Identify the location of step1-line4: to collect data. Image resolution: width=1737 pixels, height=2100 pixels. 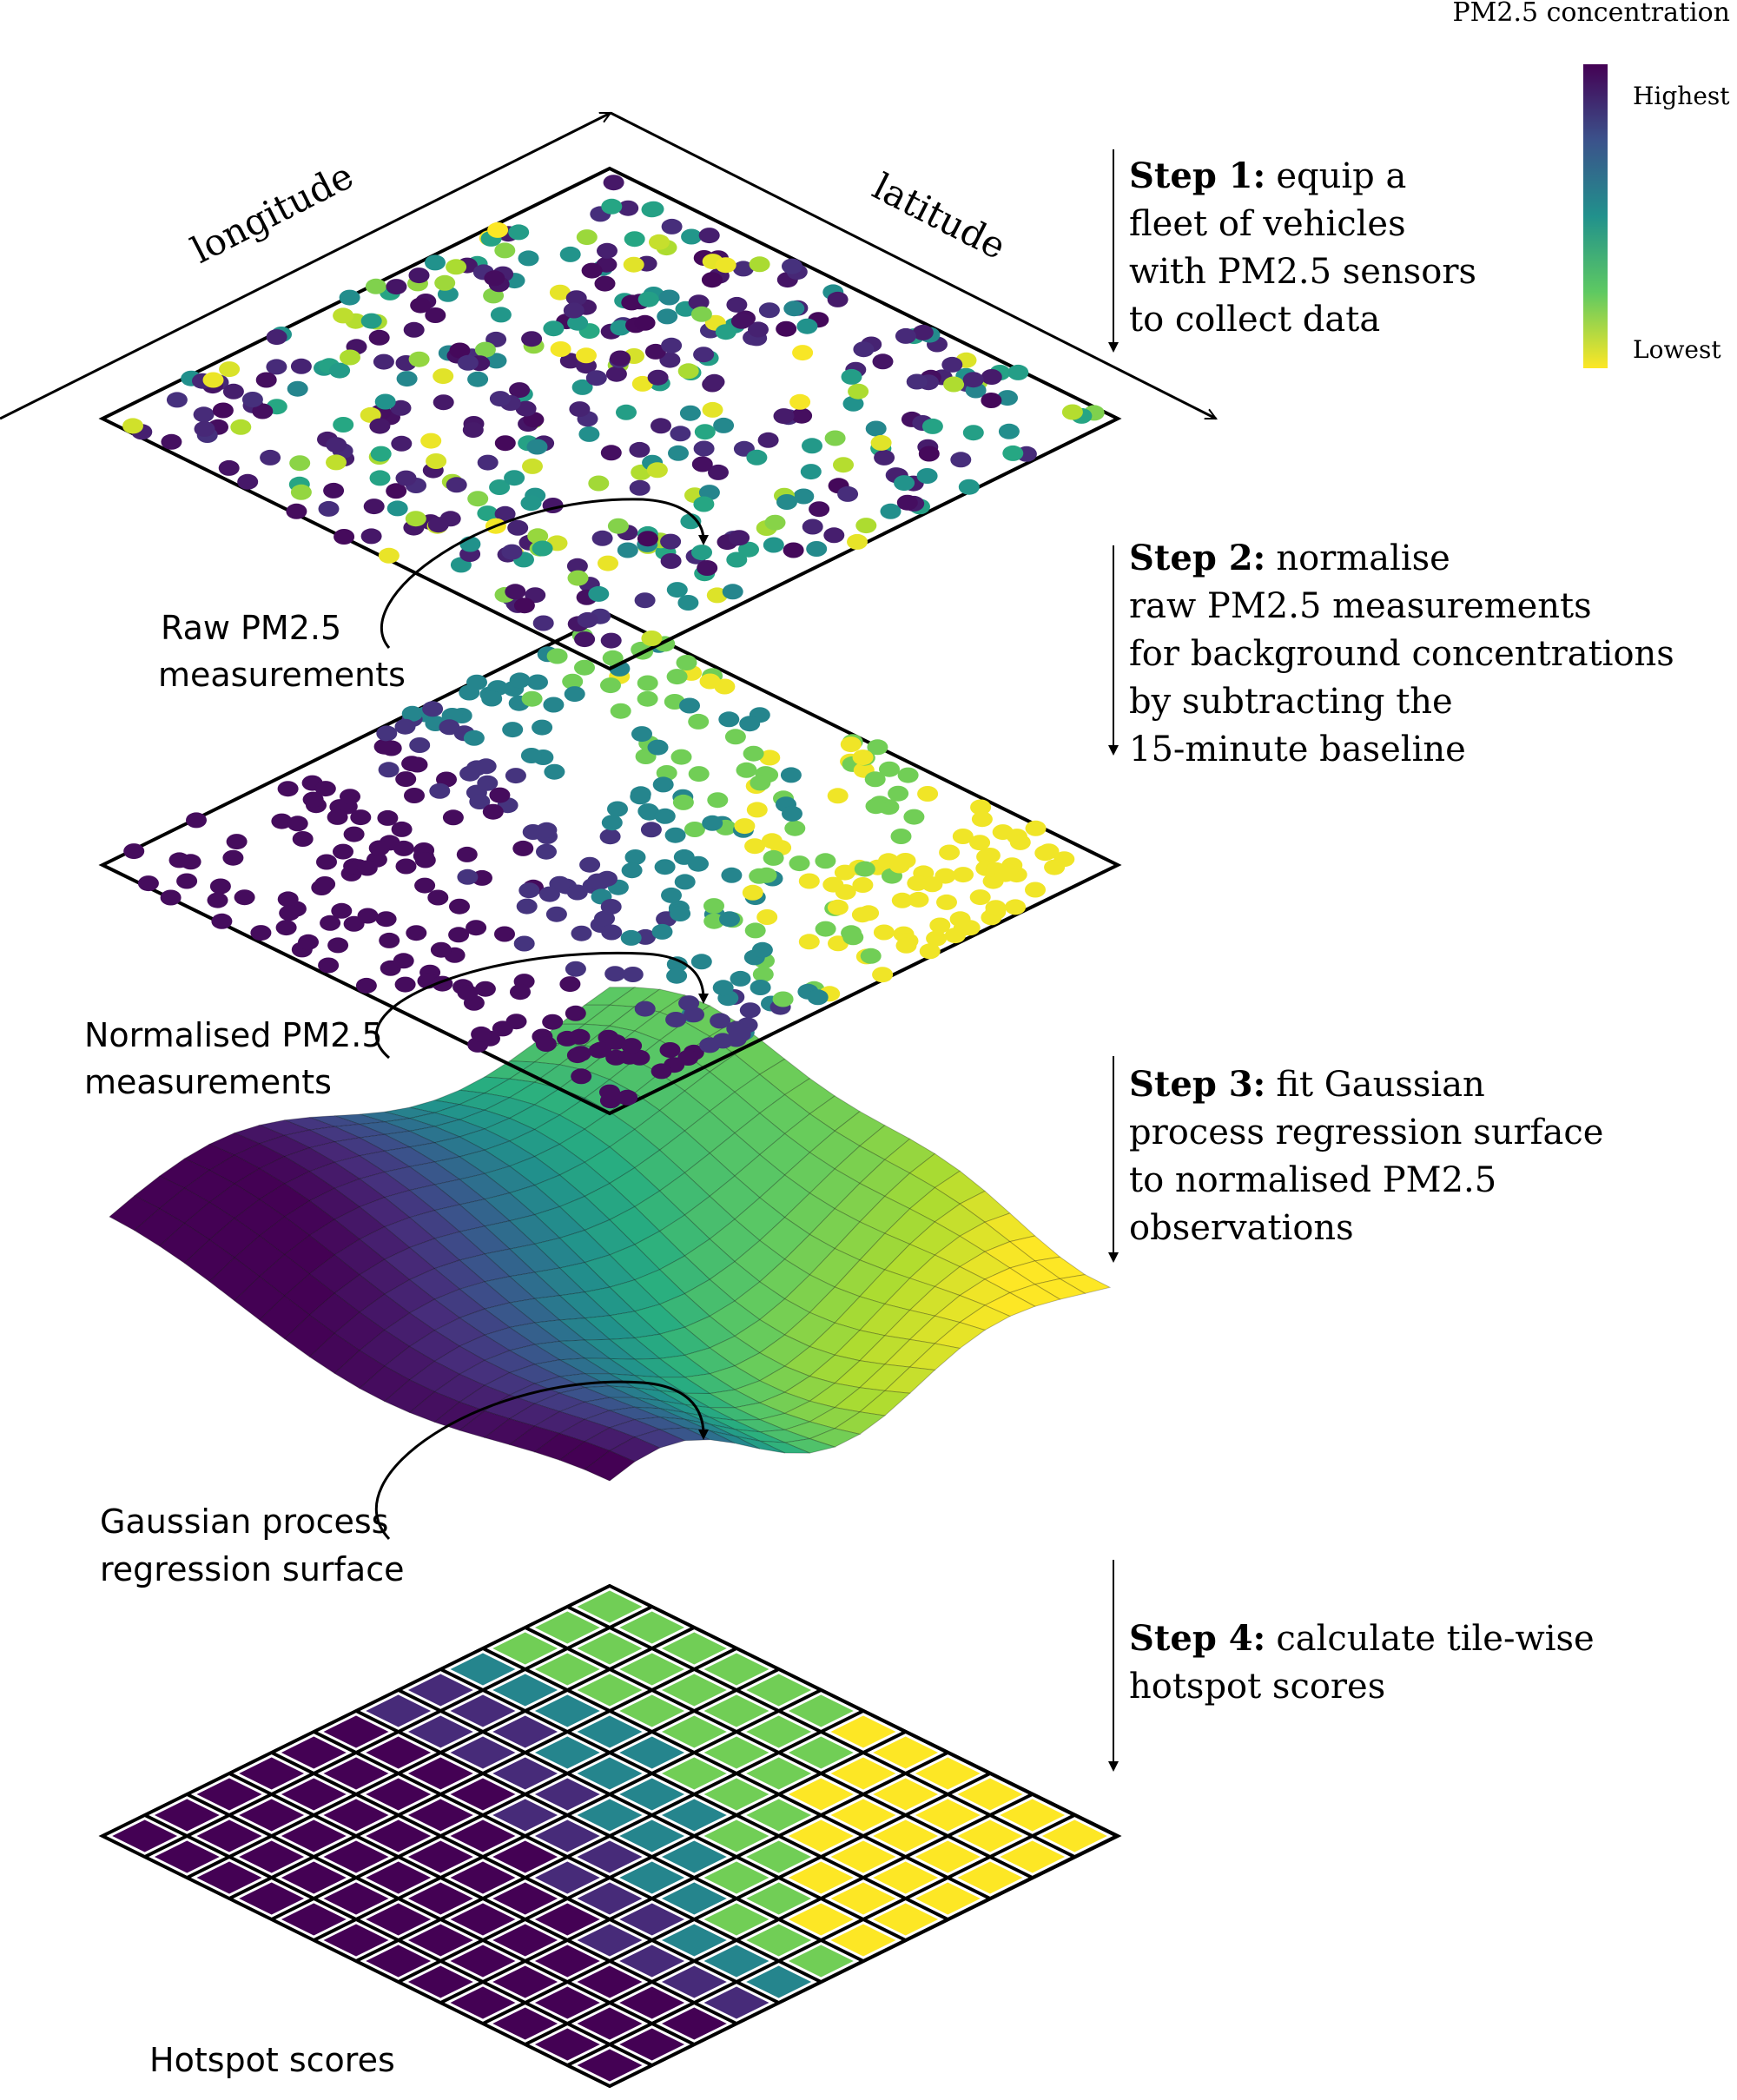
(1254, 320).